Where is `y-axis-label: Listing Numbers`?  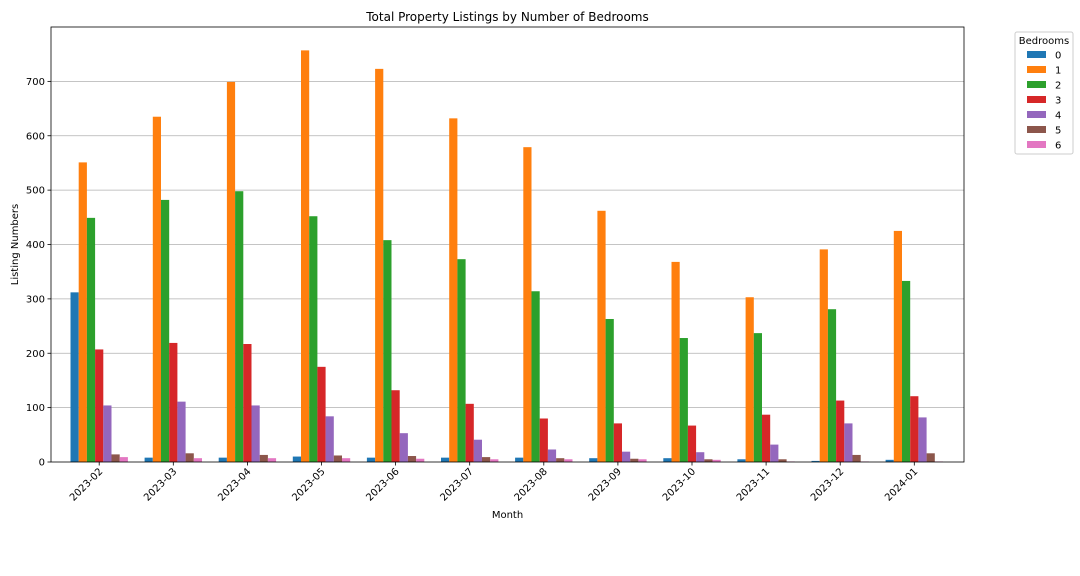 y-axis-label: Listing Numbers is located at coordinates (15, 245).